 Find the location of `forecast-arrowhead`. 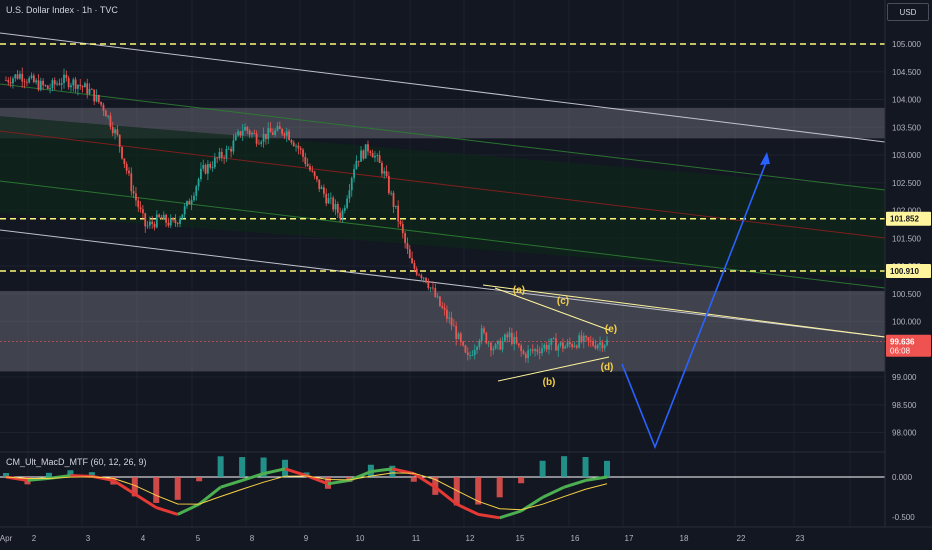

forecast-arrowhead is located at coordinates (765, 158).